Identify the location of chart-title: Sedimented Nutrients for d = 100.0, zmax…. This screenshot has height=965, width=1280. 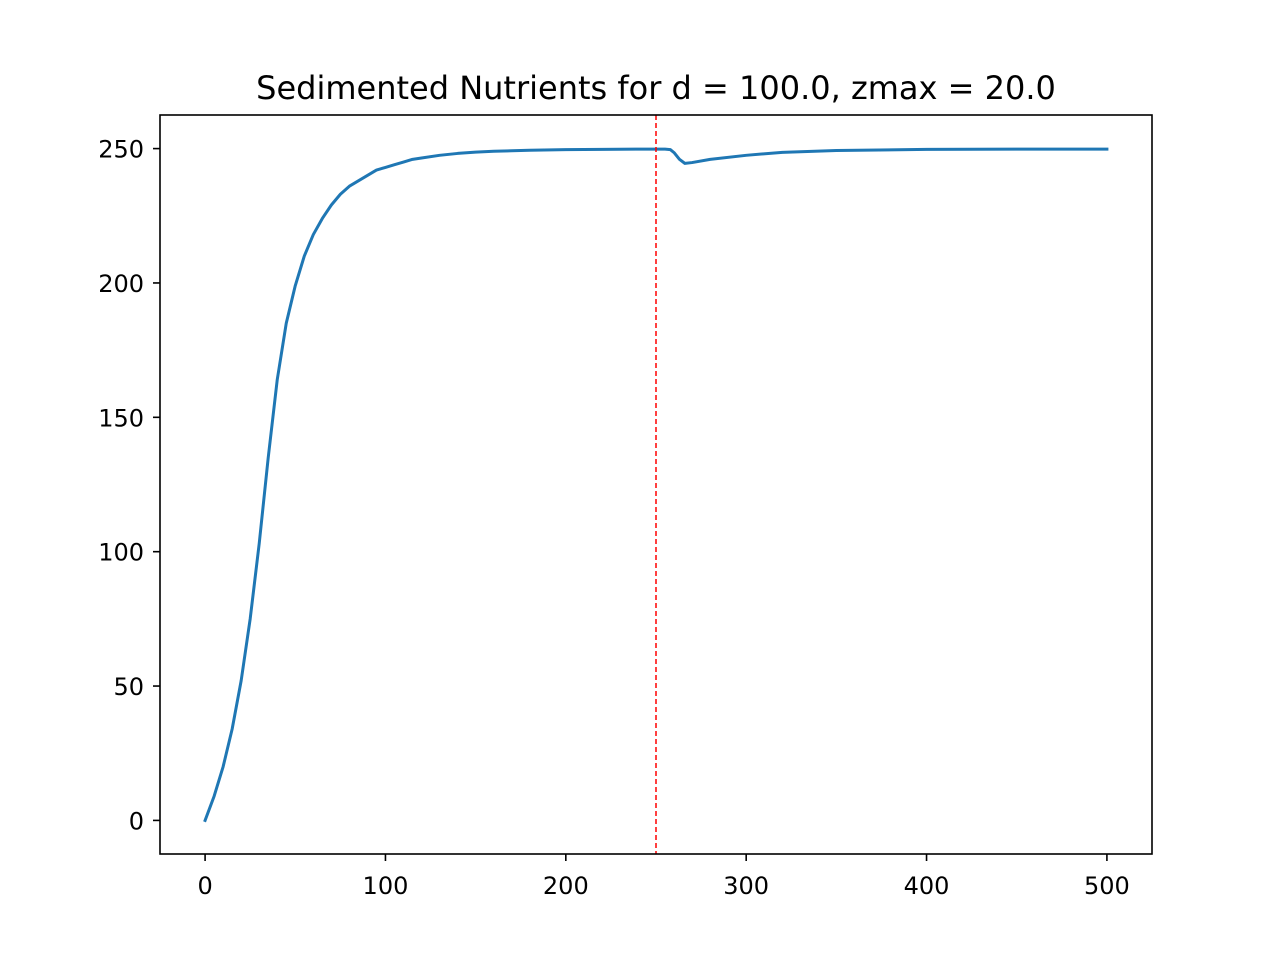
(656, 88).